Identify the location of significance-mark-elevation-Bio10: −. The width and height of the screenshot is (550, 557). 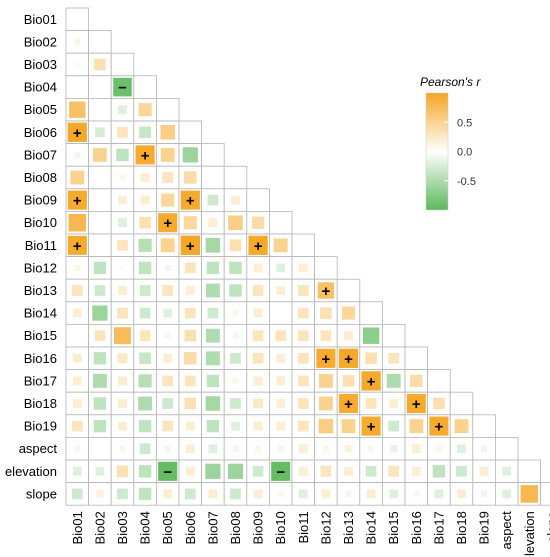
(280, 472).